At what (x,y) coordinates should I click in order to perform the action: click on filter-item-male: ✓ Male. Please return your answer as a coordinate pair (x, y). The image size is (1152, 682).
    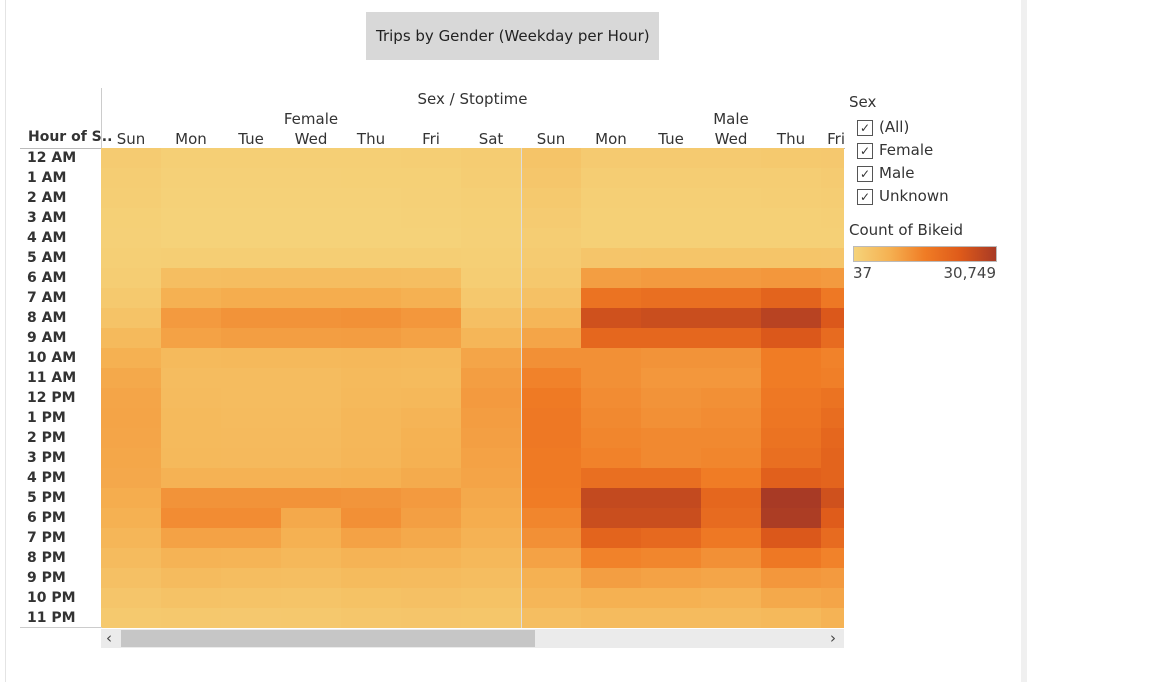
    Looking at the image, I should click on (886, 173).